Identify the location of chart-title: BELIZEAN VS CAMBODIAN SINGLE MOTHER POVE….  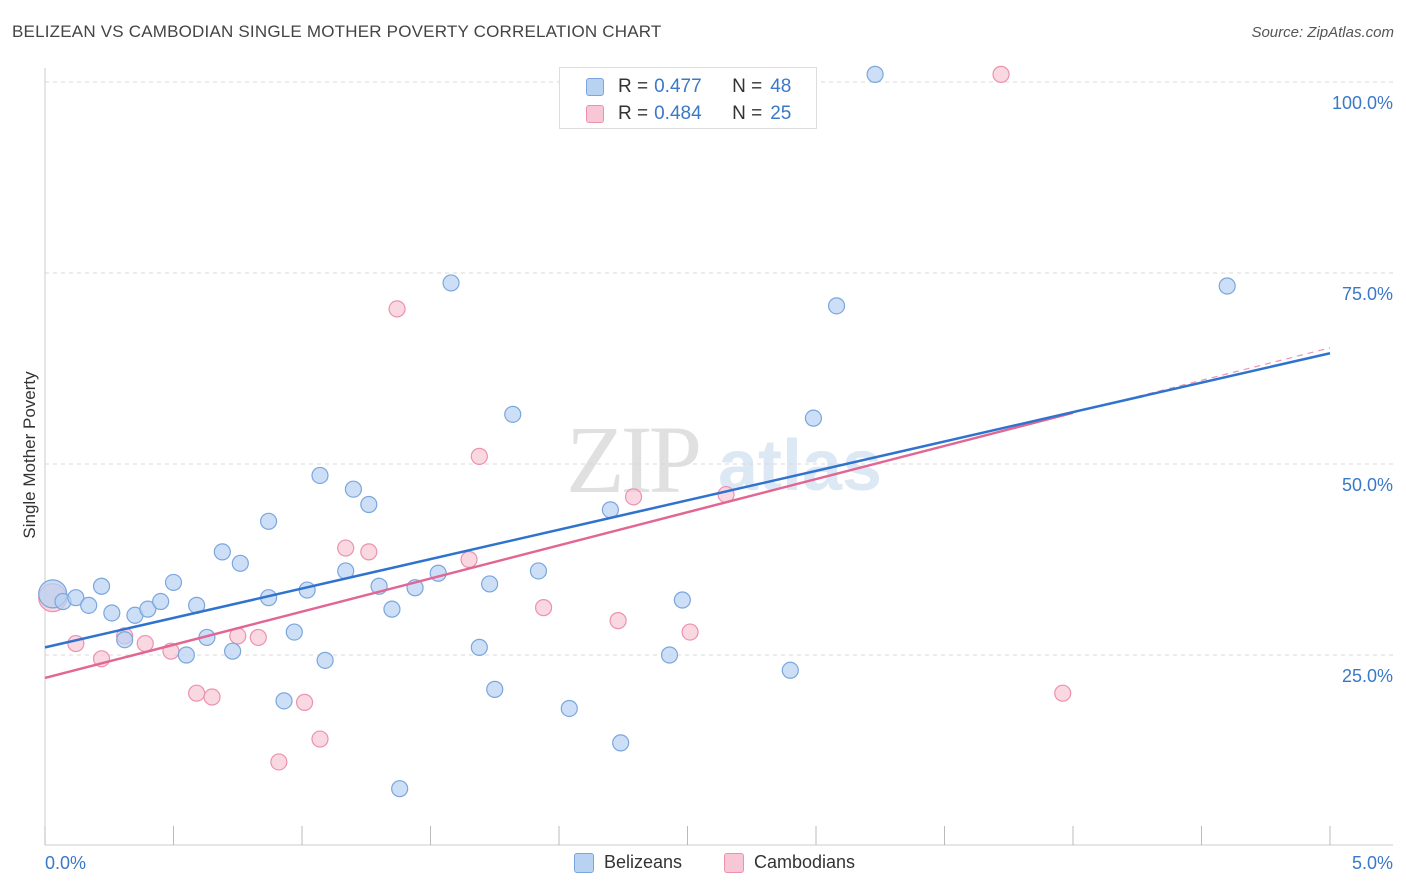
(337, 31).